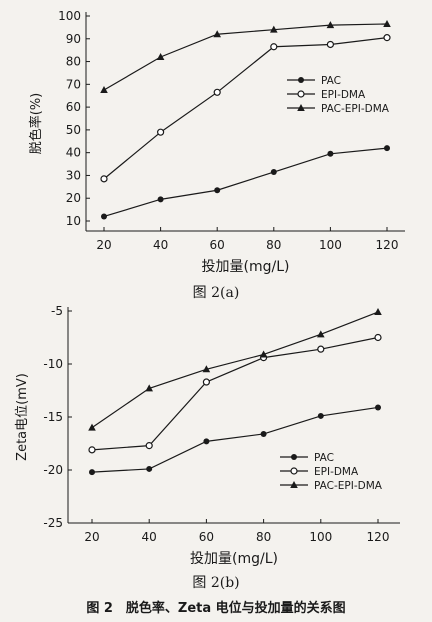  What do you see at coordinates (57, 311) in the screenshot?
I see `y-tick-label: -5` at bounding box center [57, 311].